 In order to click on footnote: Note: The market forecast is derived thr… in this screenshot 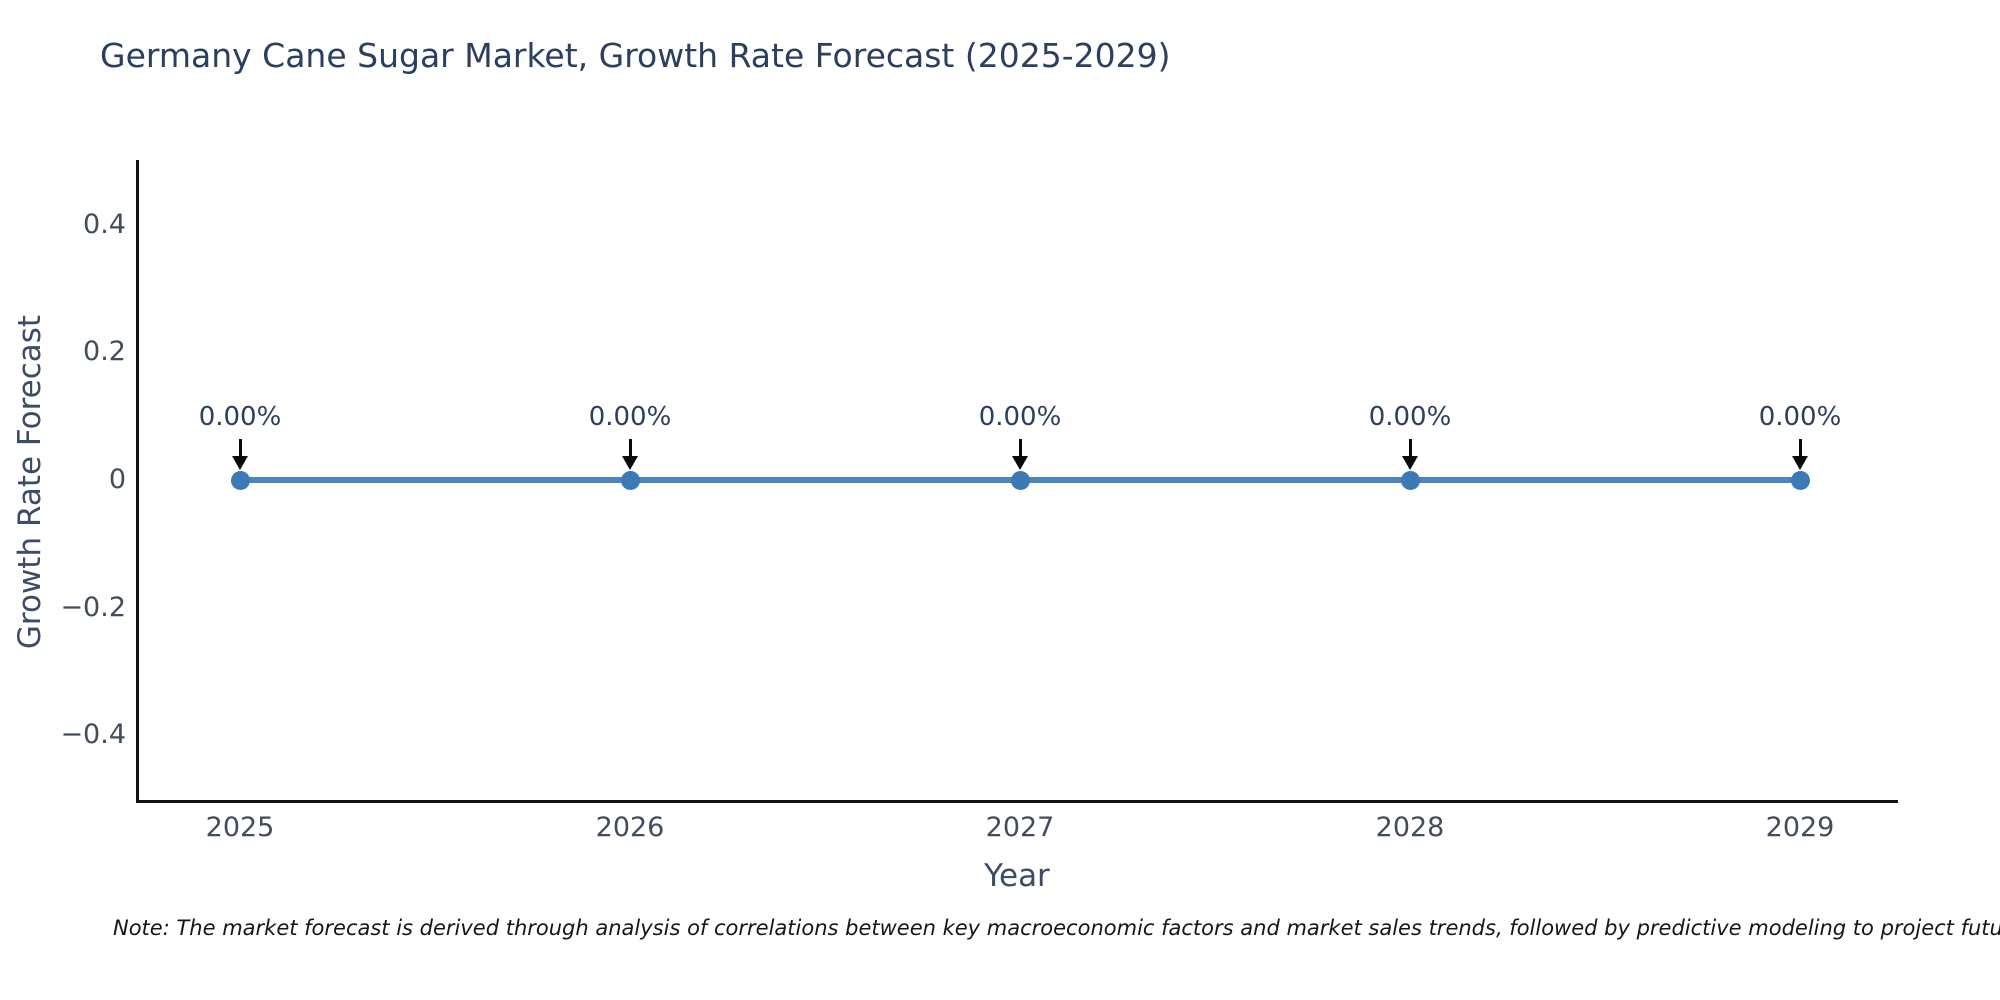, I will do `click(1056, 928)`.